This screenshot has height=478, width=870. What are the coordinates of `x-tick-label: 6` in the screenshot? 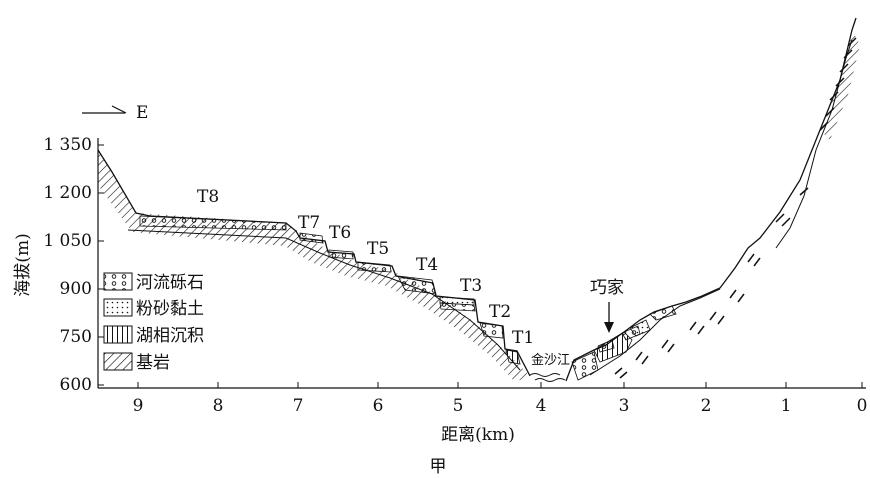 It's located at (378, 406).